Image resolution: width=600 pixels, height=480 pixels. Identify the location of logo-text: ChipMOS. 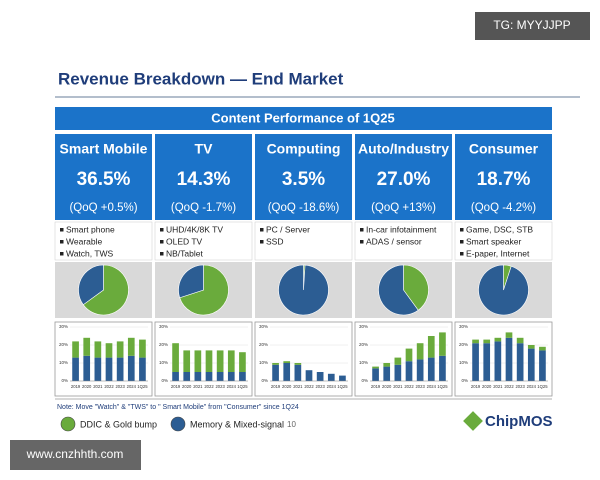
(519, 421).